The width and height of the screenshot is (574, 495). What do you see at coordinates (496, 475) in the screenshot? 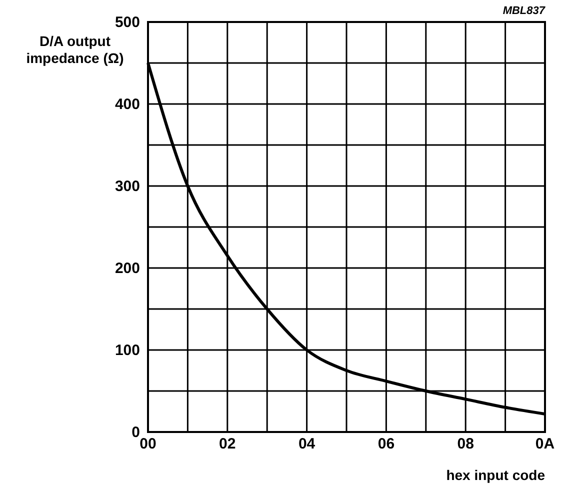
I see `x-axis-title: hex input code` at bounding box center [496, 475].